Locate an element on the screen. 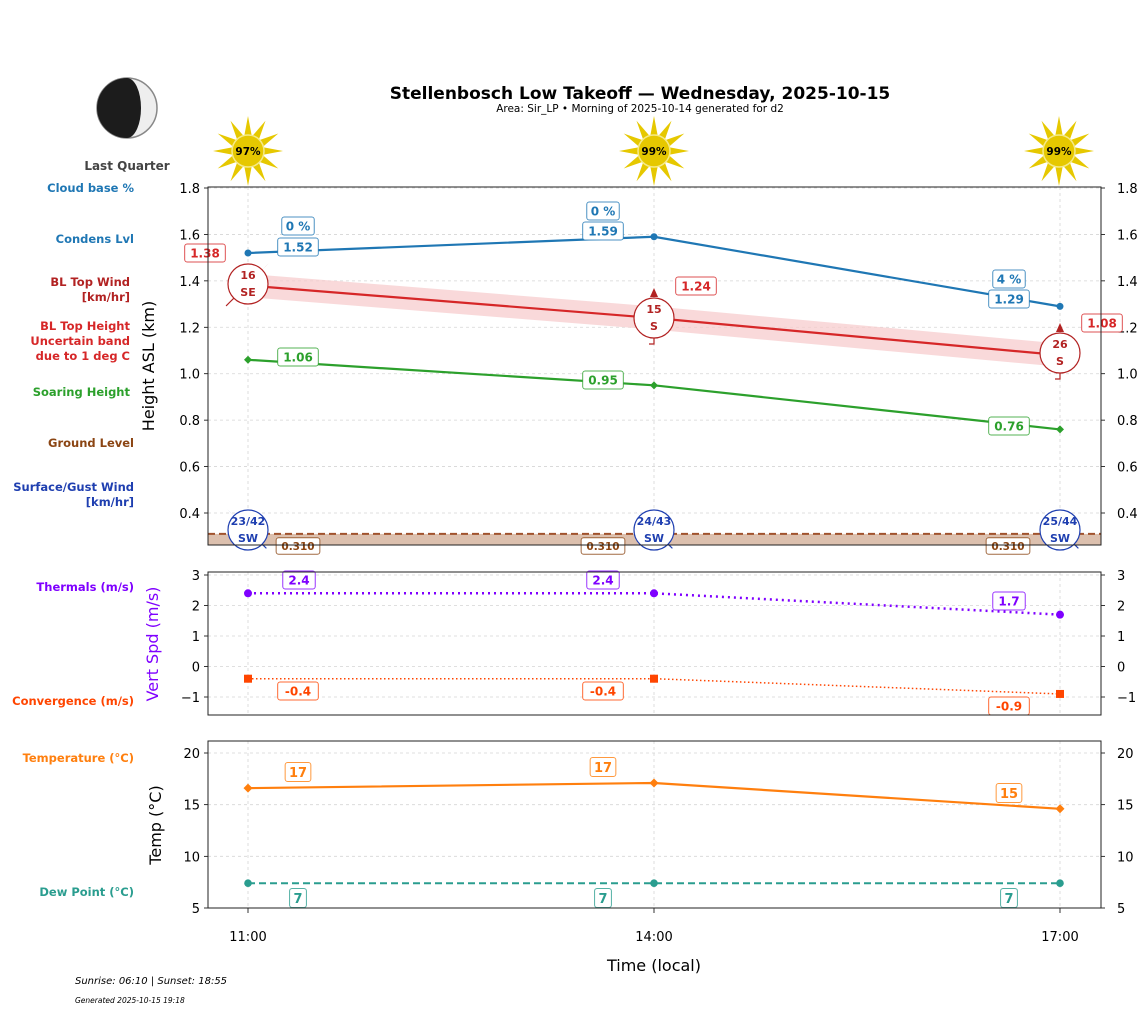  convergence-point is located at coordinates (1060, 693).